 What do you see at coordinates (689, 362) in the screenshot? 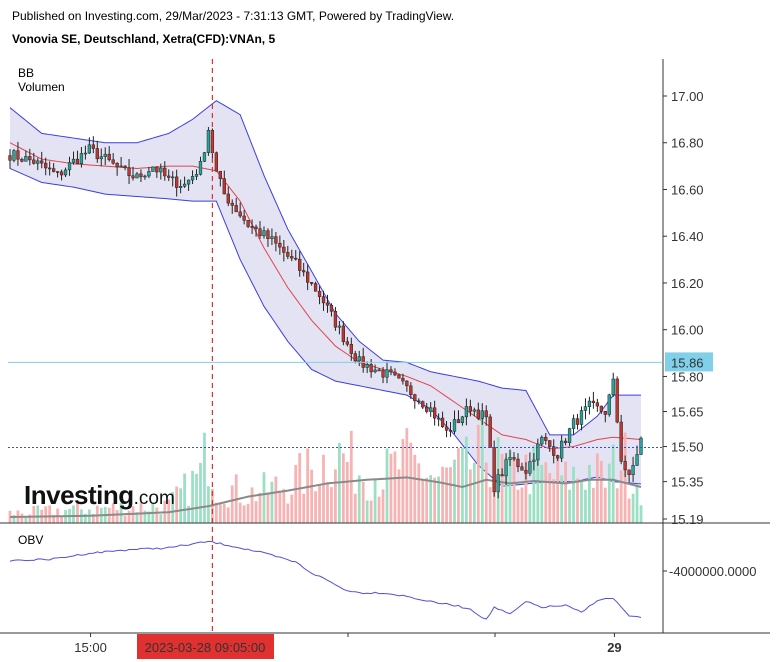
I see `highlight-price-badge` at bounding box center [689, 362].